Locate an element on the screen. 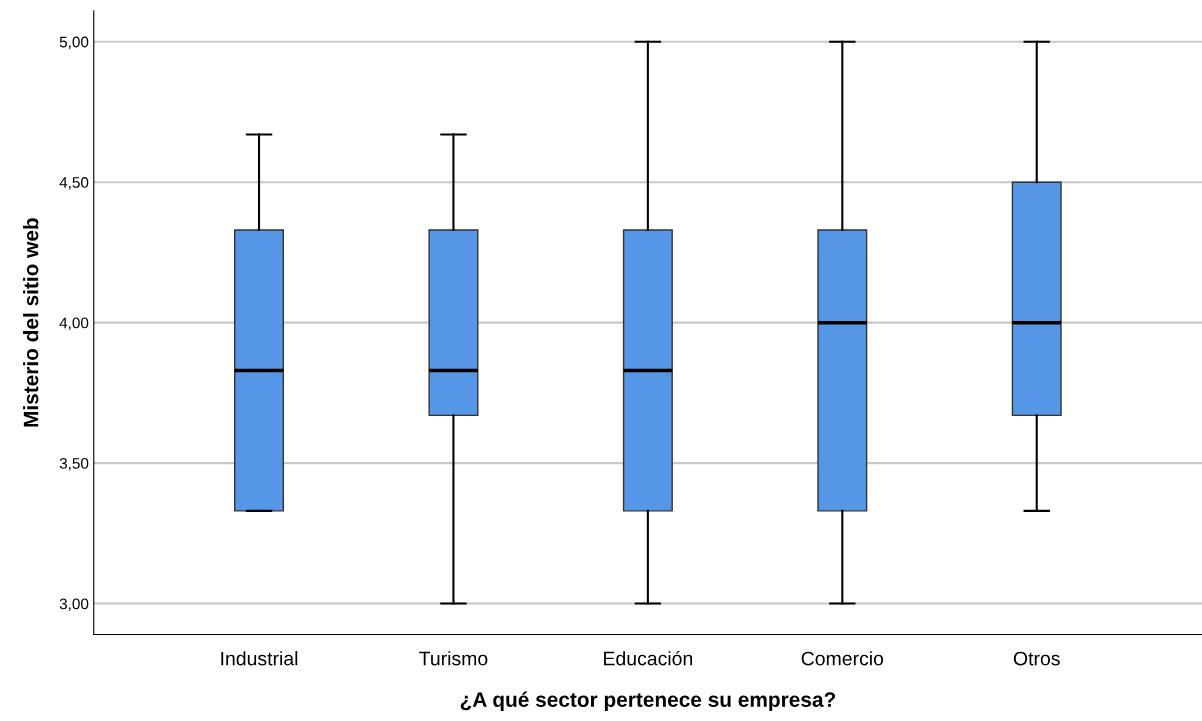 Image resolution: width=1202 pixels, height=721 pixels. x-tick-label: Educación is located at coordinates (648, 658).